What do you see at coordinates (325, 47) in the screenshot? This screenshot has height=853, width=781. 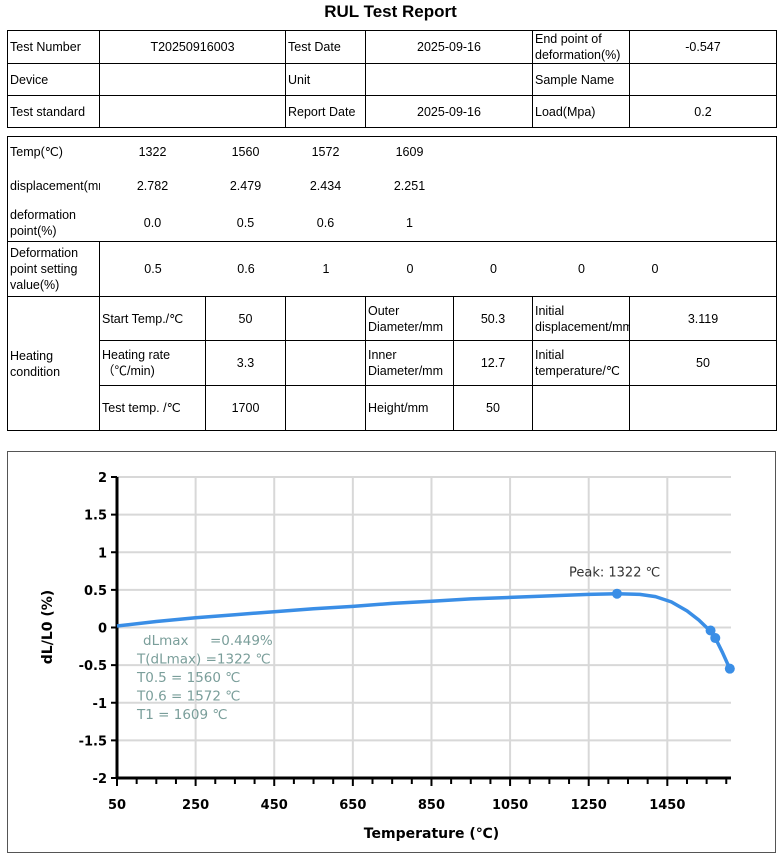 I see `test-date-label: Test Date` at bounding box center [325, 47].